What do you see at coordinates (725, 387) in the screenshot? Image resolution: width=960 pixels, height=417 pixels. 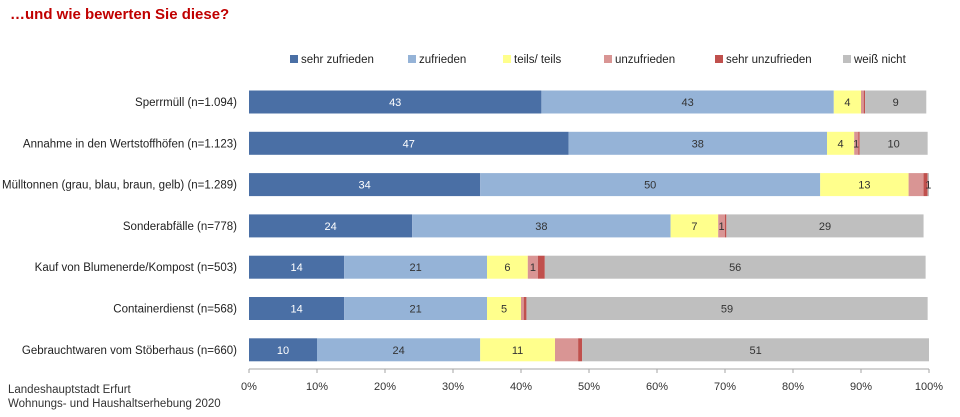 I see `x-tick-label: 70%` at bounding box center [725, 387].